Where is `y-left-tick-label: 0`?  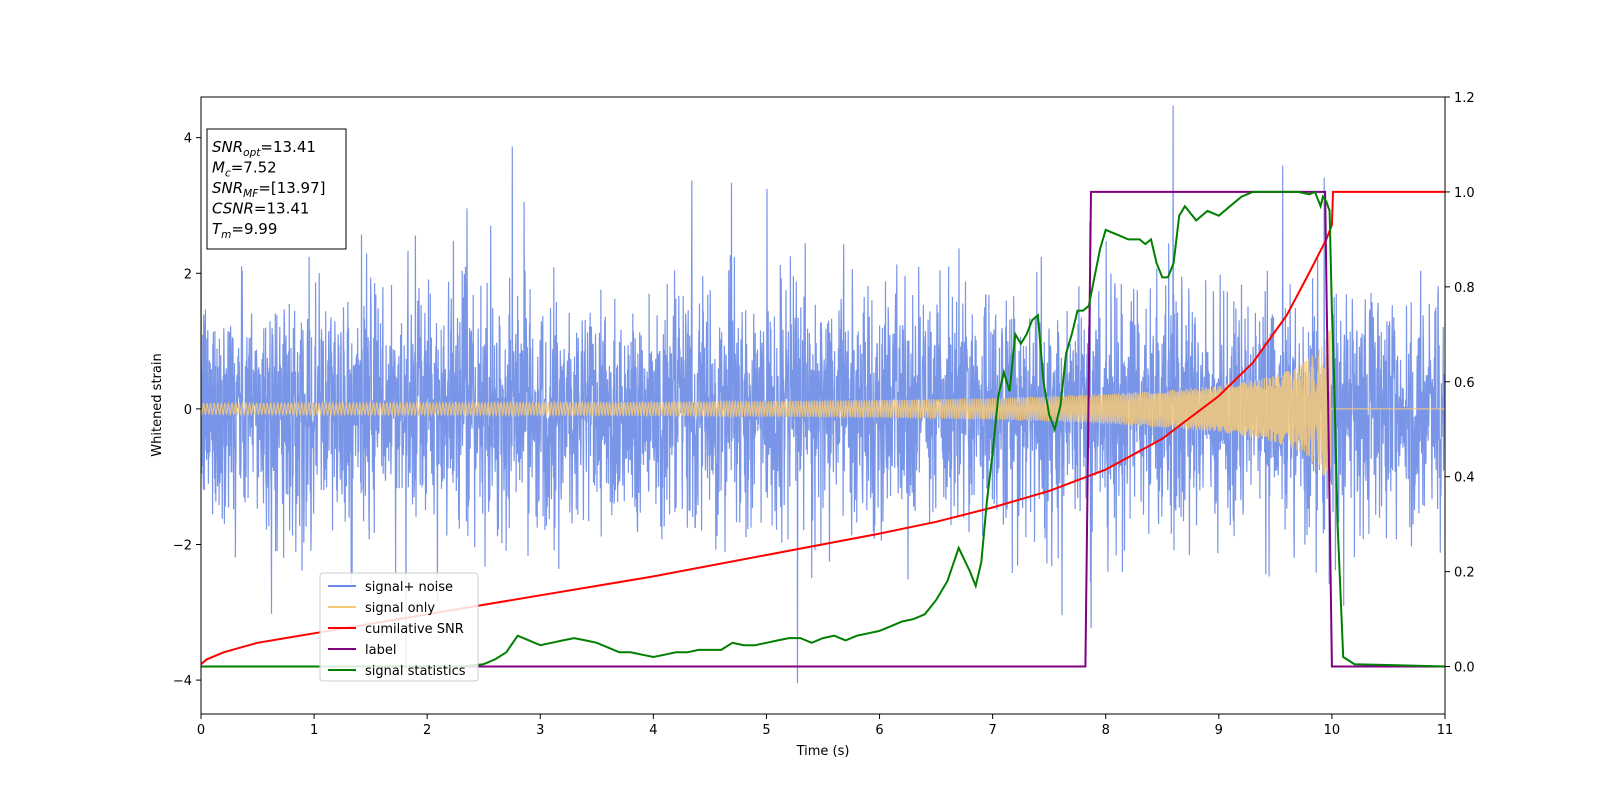
y-left-tick-label: 0 is located at coordinates (188, 410).